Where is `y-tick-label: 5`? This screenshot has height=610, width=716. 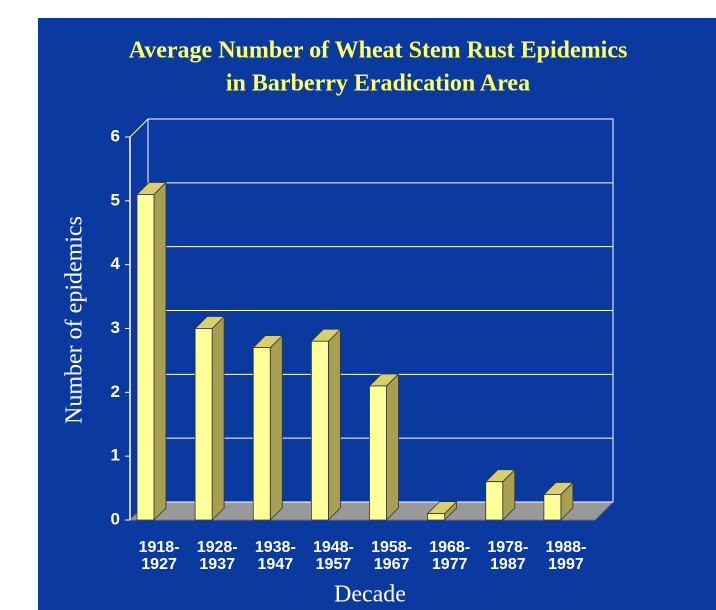 y-tick-label: 5 is located at coordinates (115, 199).